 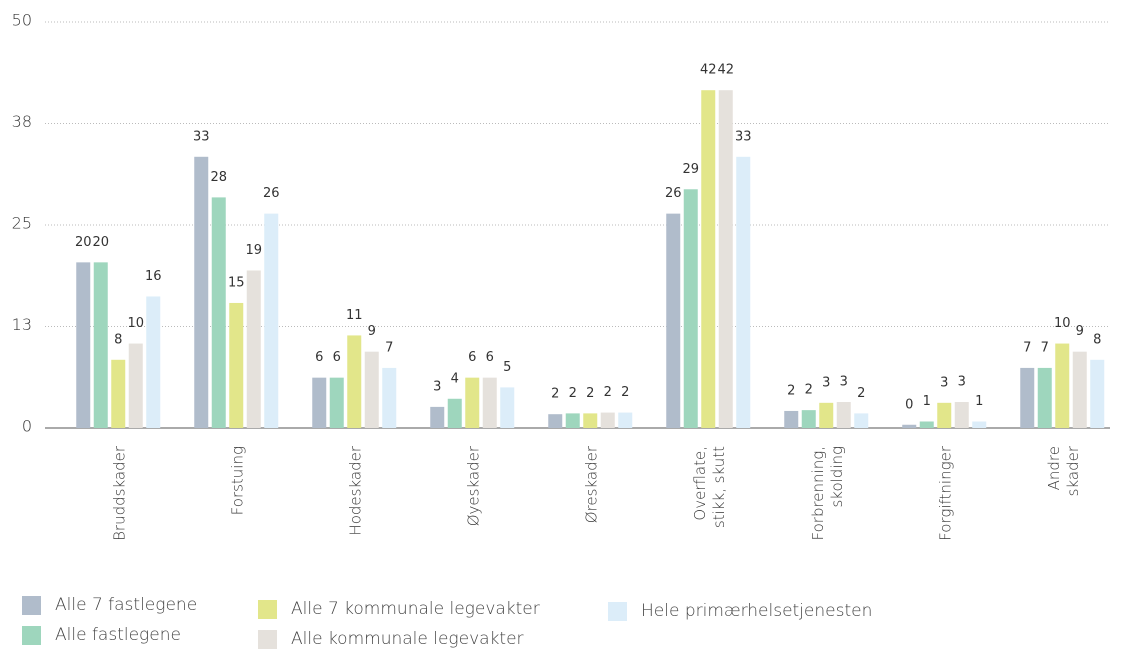 What do you see at coordinates (709, 487) in the screenshot?
I see `x-tick-label: Overflate, stikk, skutt` at bounding box center [709, 487].